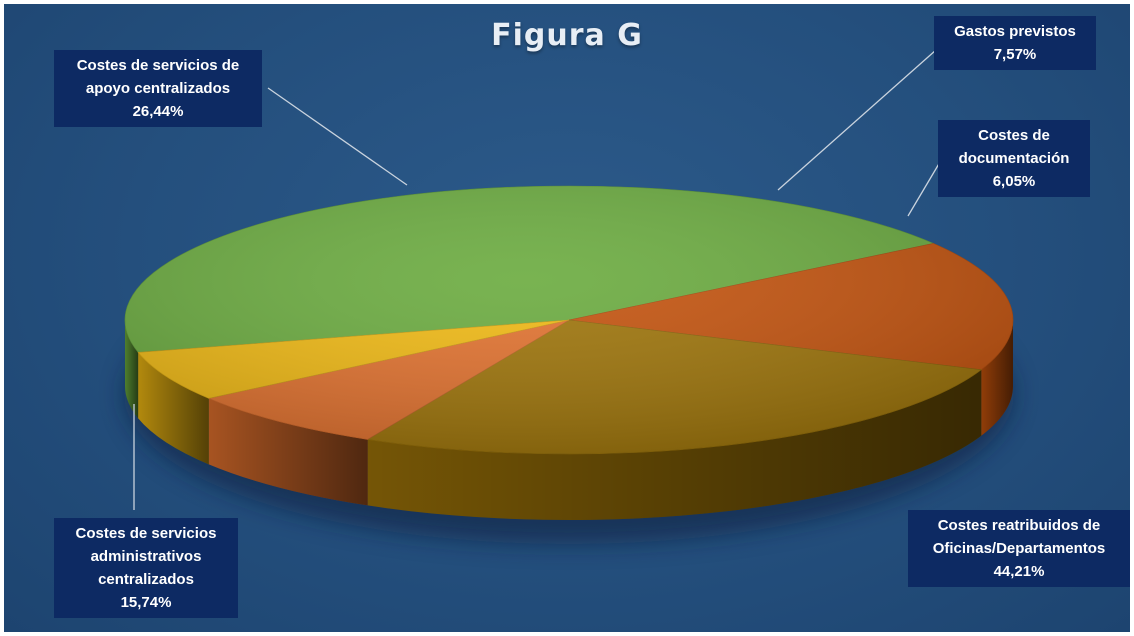 This screenshot has height=636, width=1134. I want to click on data-label-reatribuidos-line1: Costes reatribuidos de, so click(1019, 525).